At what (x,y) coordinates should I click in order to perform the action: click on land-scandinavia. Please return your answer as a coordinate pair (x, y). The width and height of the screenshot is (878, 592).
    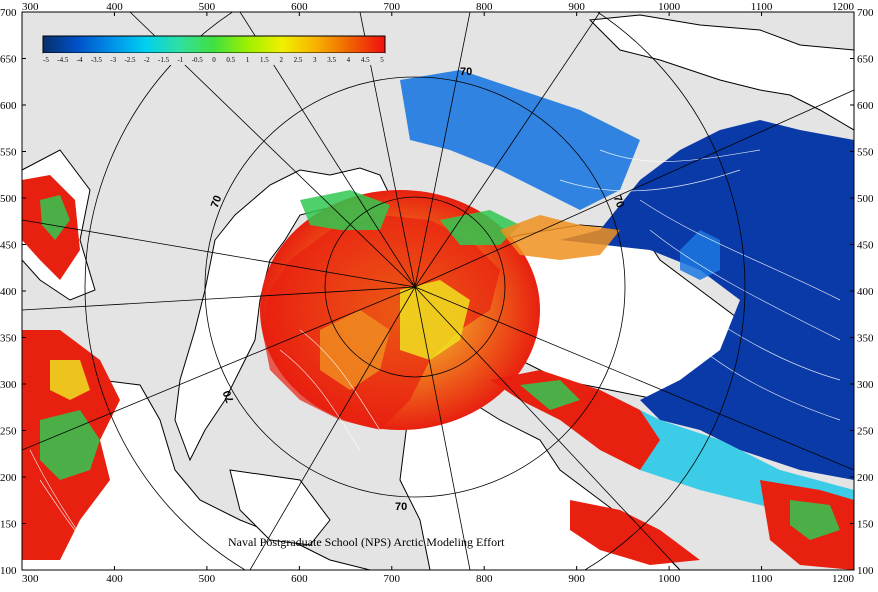
    Looking at the image, I should click on (721, 72).